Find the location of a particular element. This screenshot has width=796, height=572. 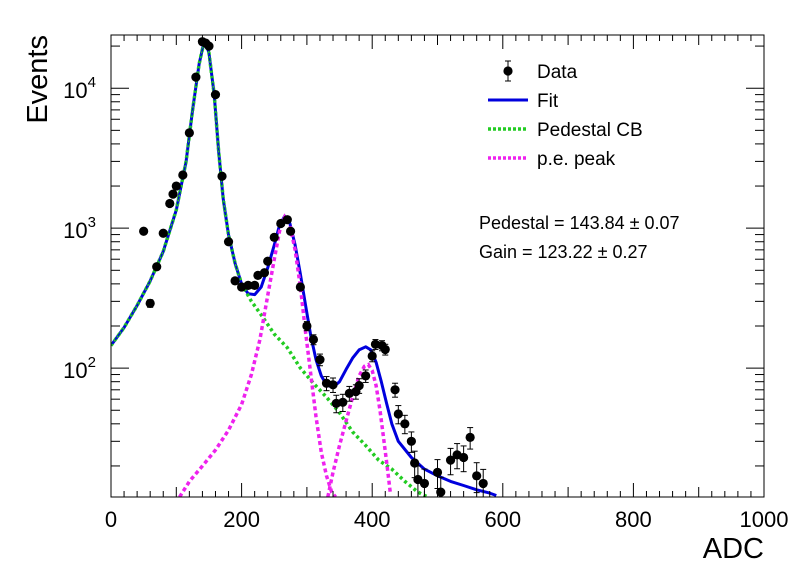

legend-label: Fit is located at coordinates (548, 101).